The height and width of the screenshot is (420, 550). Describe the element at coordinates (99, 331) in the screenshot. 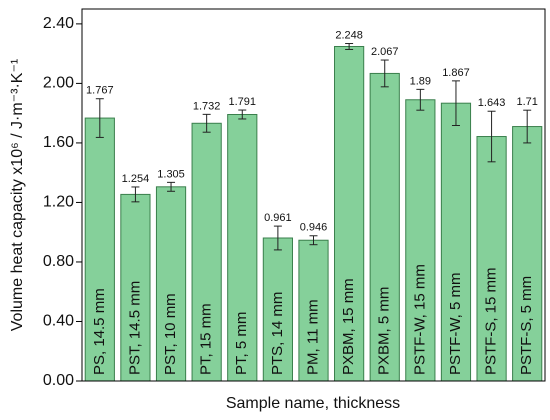

I see `x-tick-label: PS, 14.5 mm` at that location.